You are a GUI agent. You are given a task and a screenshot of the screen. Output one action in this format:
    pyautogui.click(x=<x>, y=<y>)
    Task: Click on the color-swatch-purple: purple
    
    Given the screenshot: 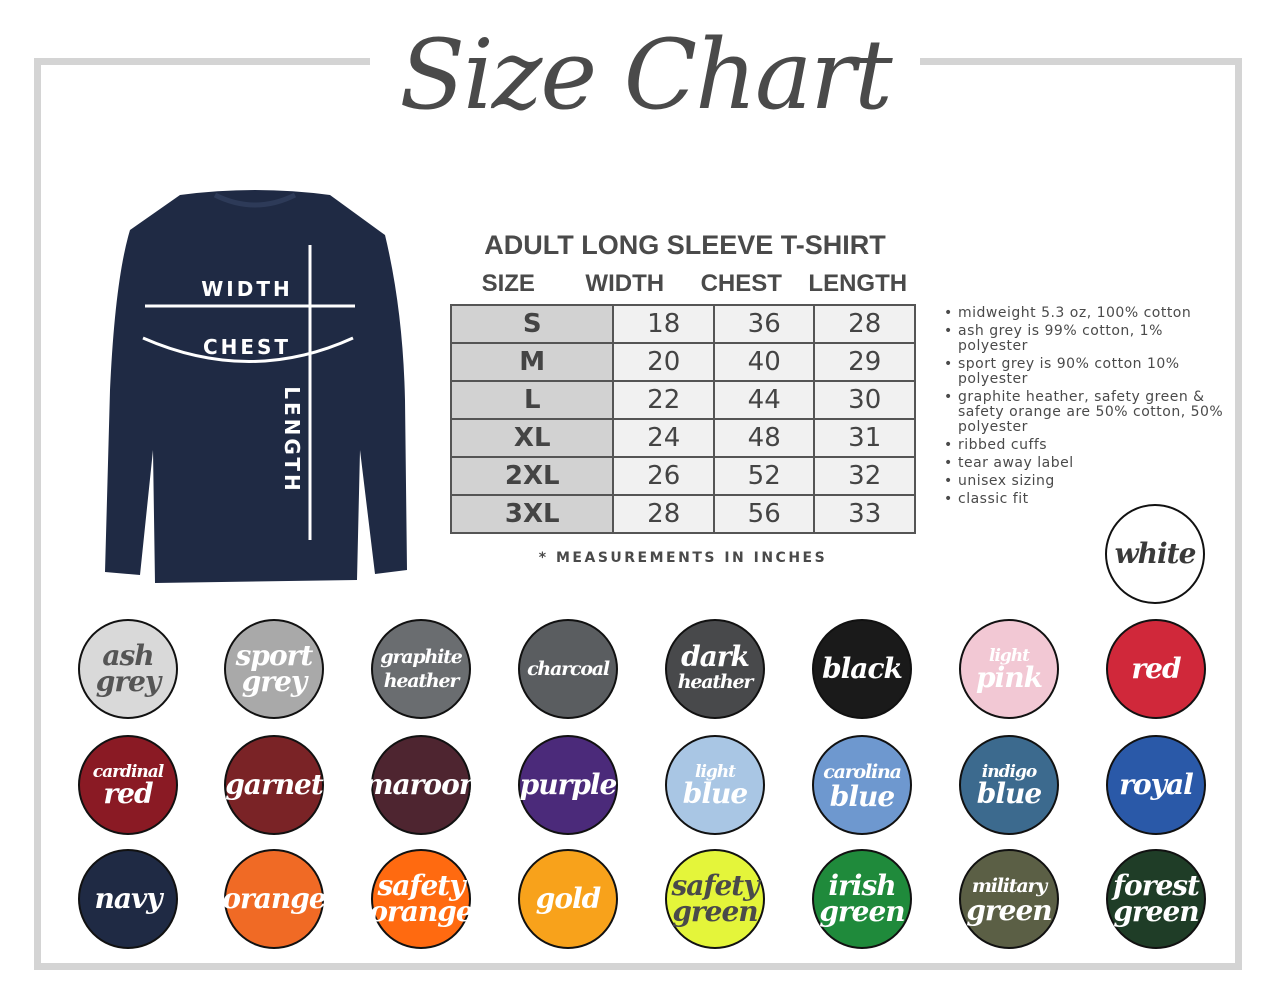 What is the action you would take?
    pyautogui.click(x=568, y=785)
    